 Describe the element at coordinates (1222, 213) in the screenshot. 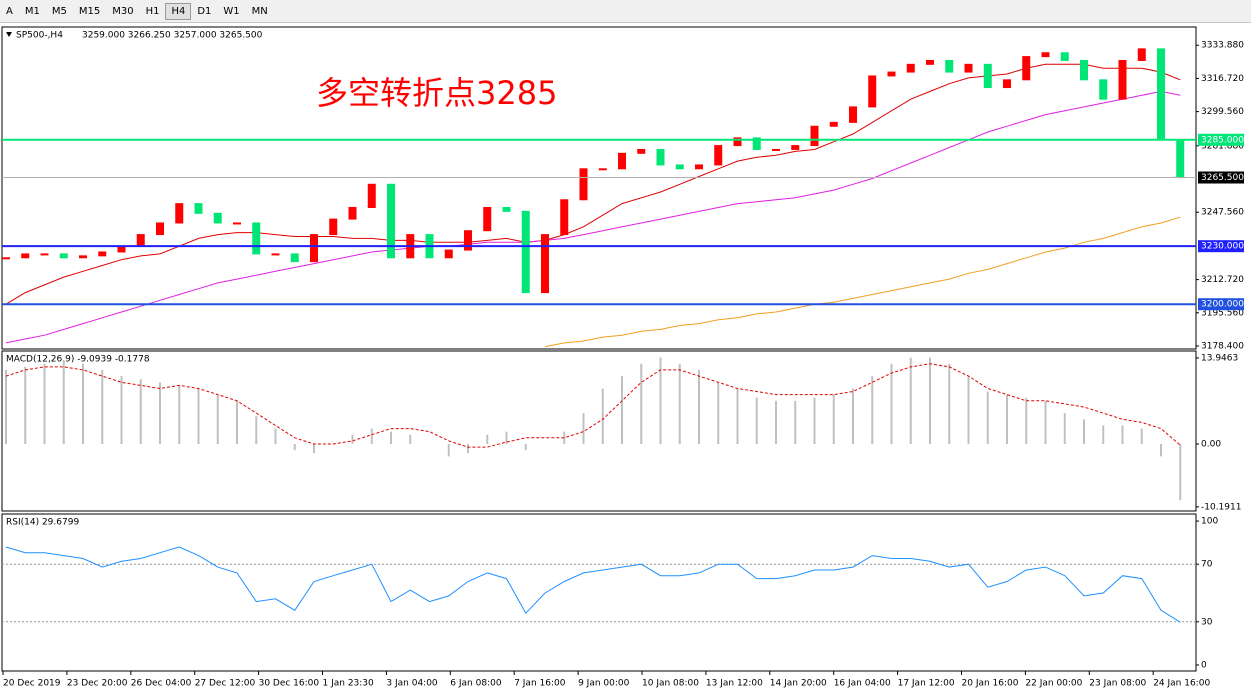

I see `y-tick-label: 3247.560` at that location.